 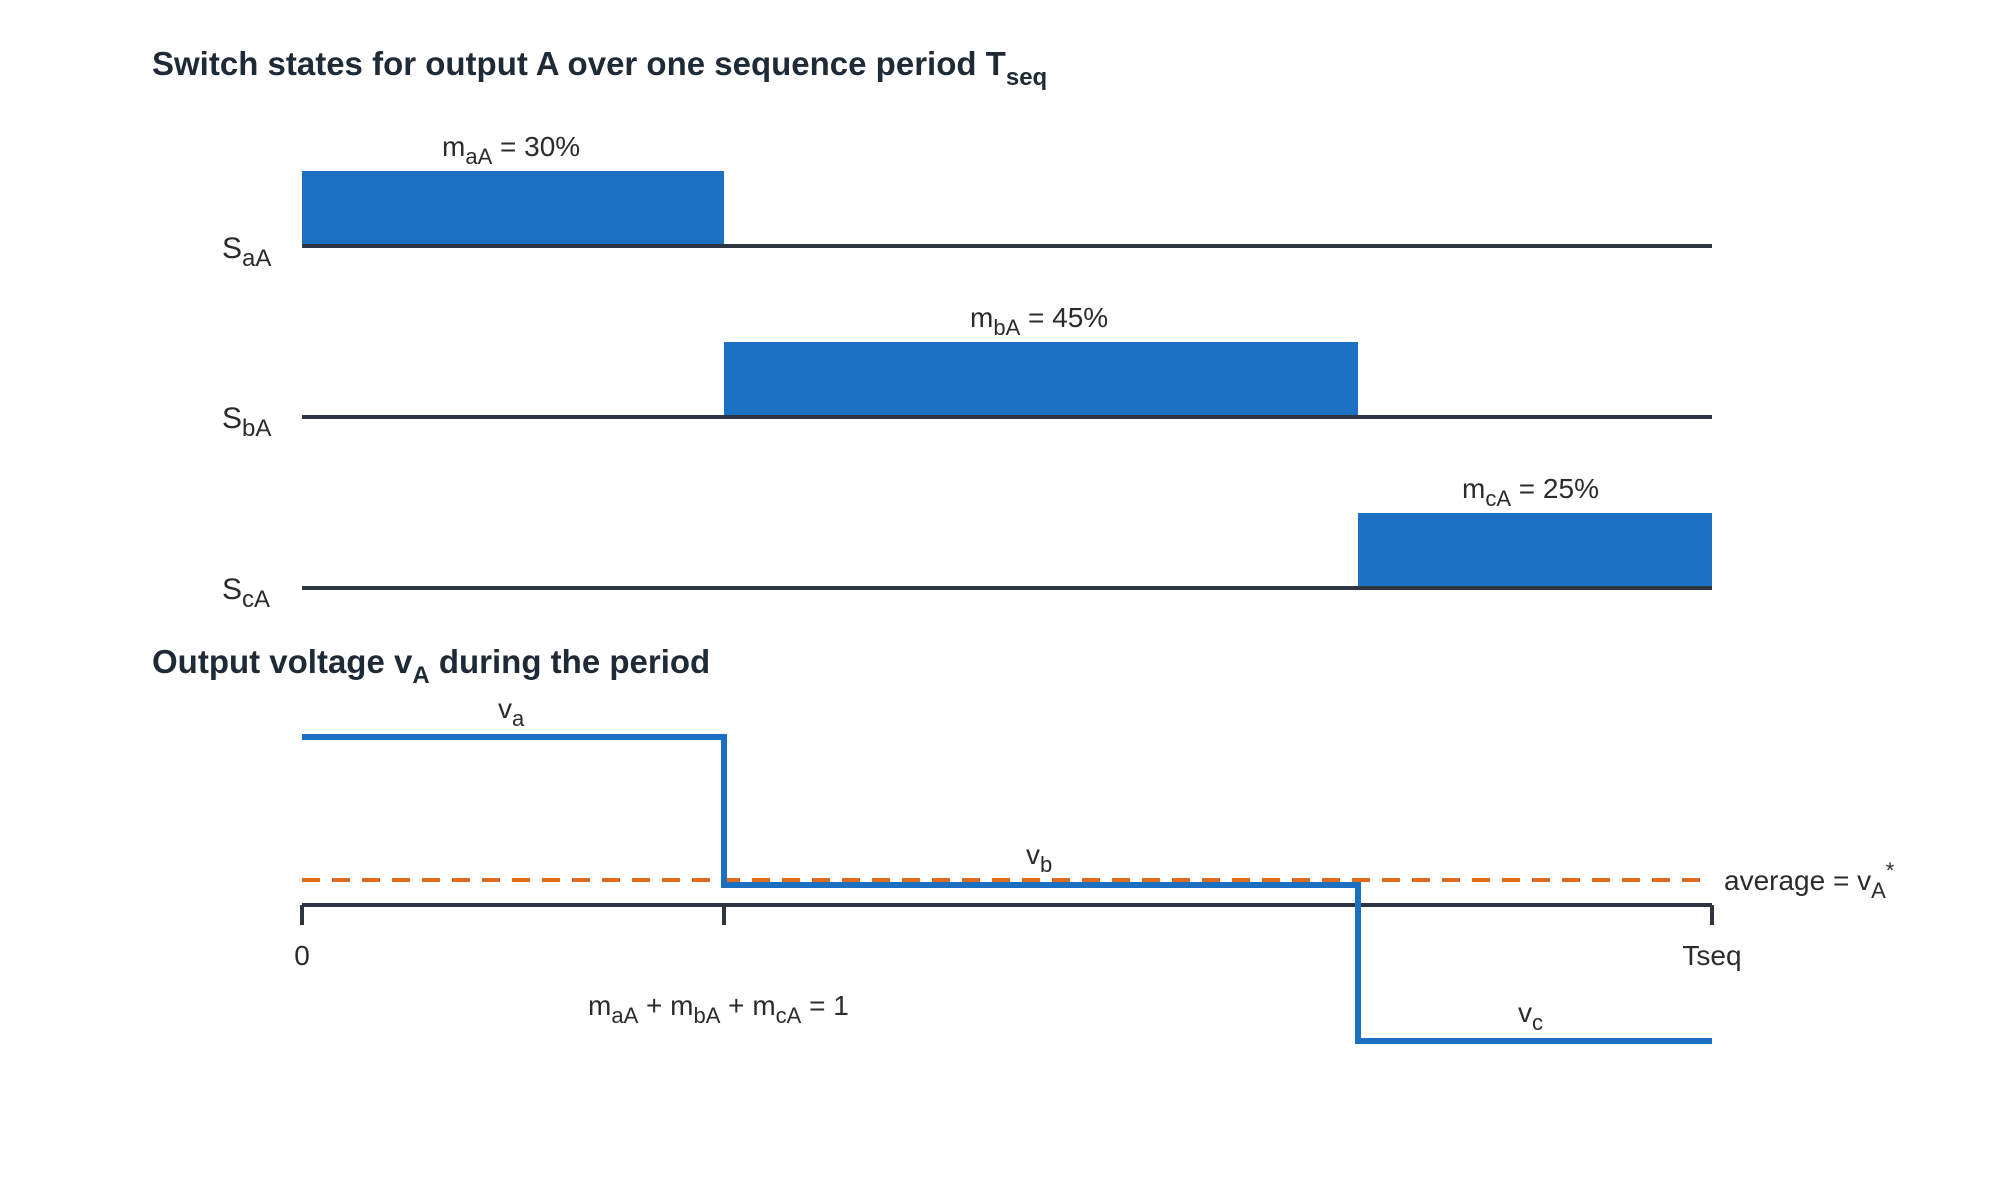 I want to click on segment-label-vc: vc, so click(x=1530, y=1016).